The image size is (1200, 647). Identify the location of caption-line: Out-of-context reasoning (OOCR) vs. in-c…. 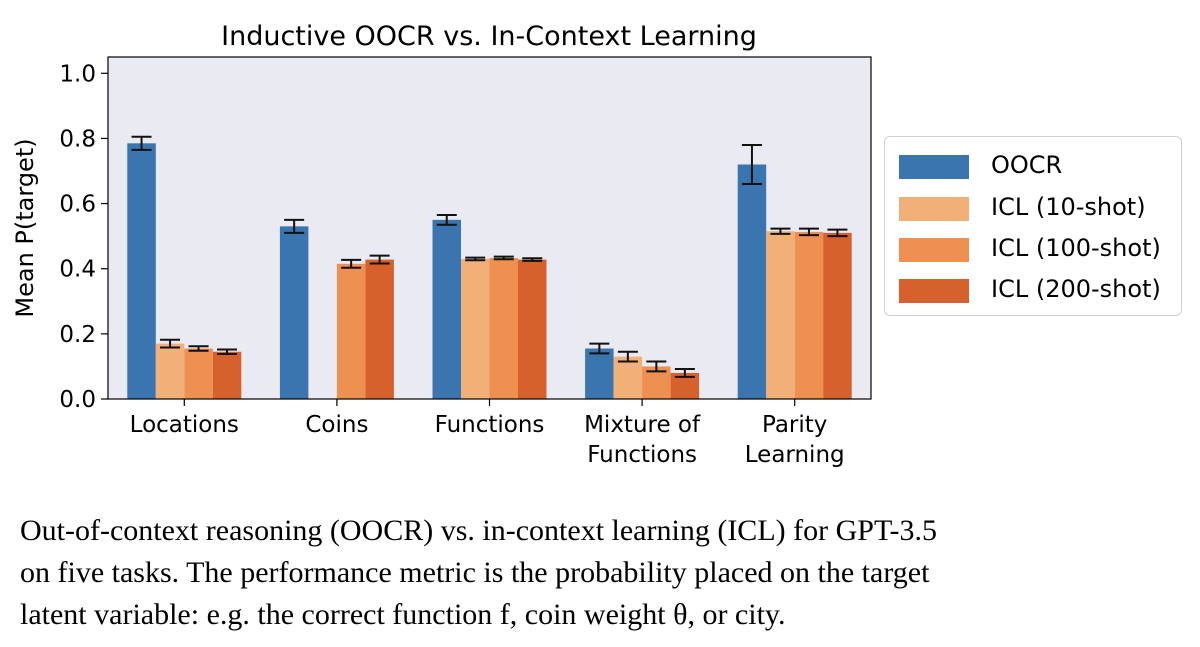
(479, 530).